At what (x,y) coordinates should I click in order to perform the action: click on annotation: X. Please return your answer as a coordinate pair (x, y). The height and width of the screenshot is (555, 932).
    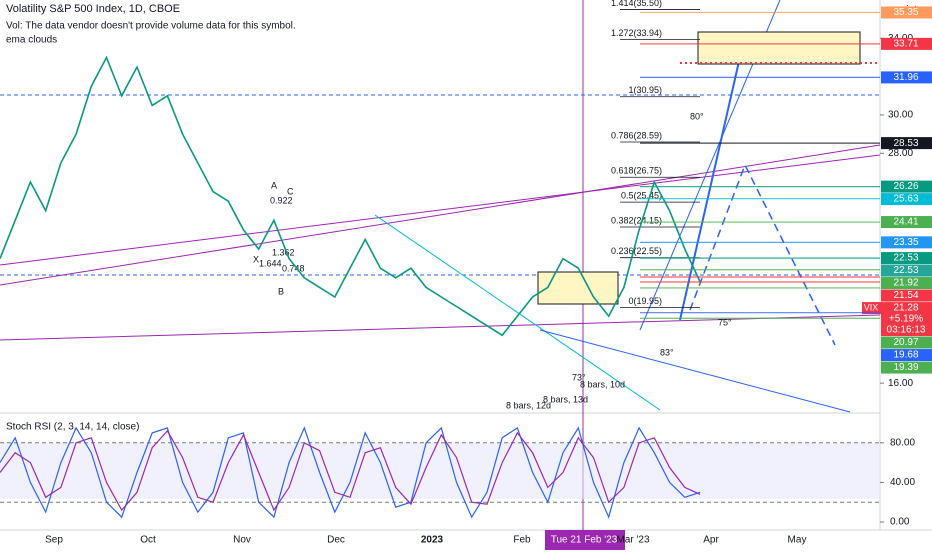
    Looking at the image, I should click on (256, 259).